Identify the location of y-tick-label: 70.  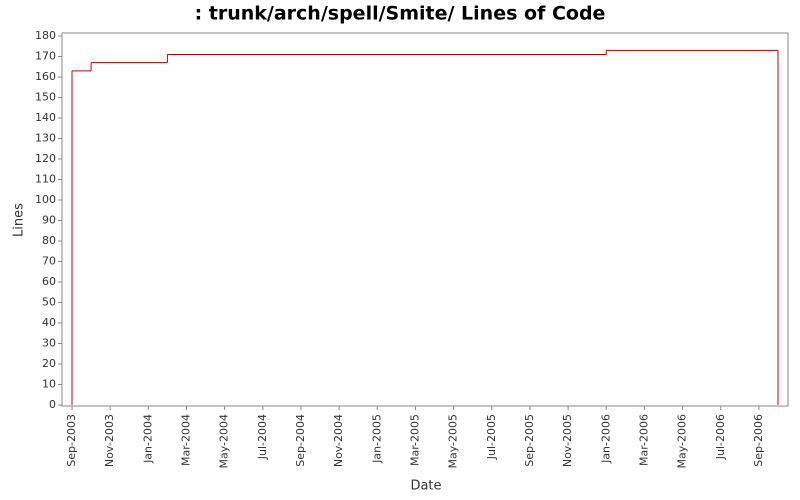
(49, 261).